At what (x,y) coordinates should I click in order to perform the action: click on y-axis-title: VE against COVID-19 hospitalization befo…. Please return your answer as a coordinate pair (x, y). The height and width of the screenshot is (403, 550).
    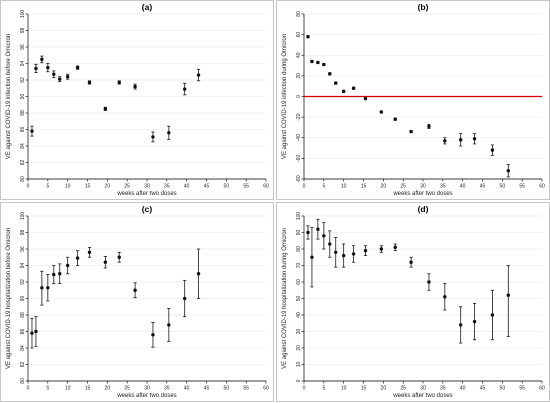
    Looking at the image, I should click on (9, 298).